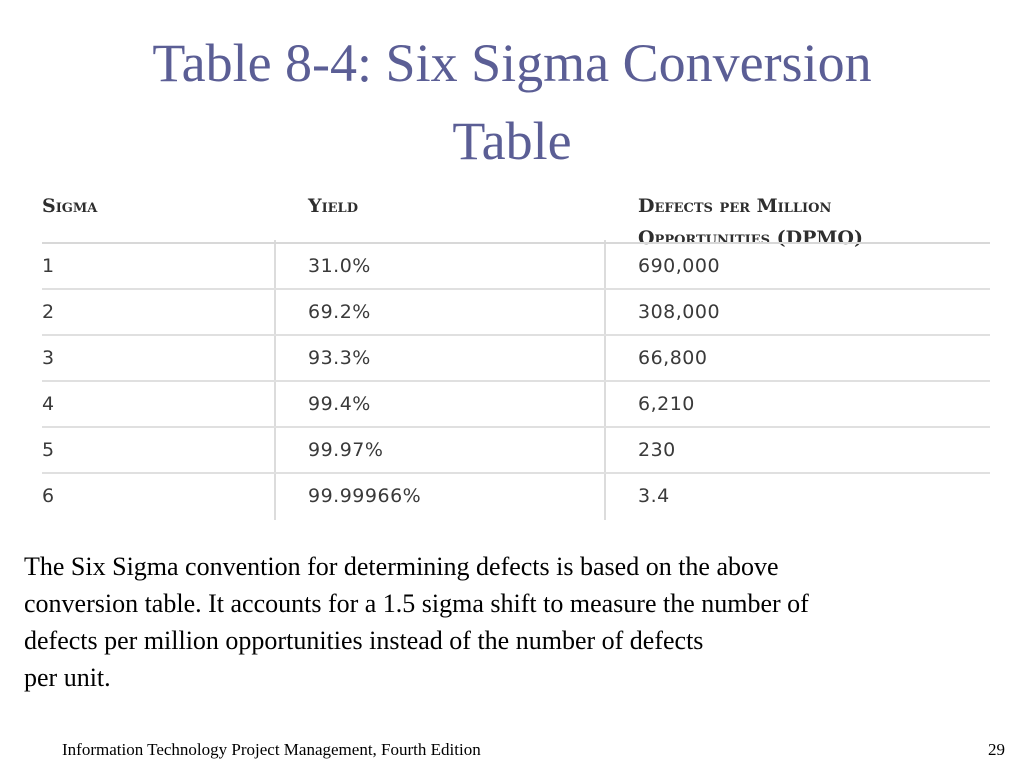 The image size is (1024, 768). Describe the element at coordinates (48, 450) in the screenshot. I see `cell-sigma: 5` at that location.